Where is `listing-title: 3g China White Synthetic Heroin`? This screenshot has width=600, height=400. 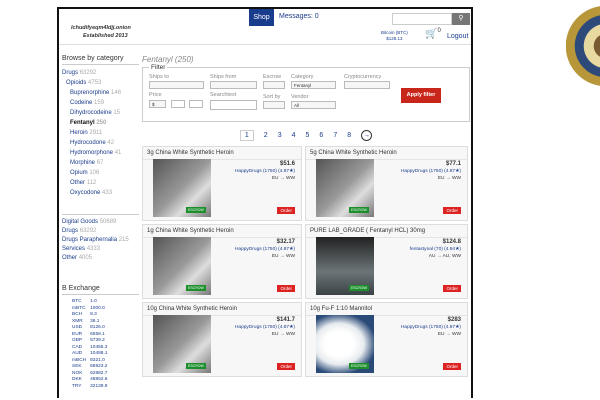
listing-title: 3g China White Synthetic Heroin is located at coordinates (222, 153).